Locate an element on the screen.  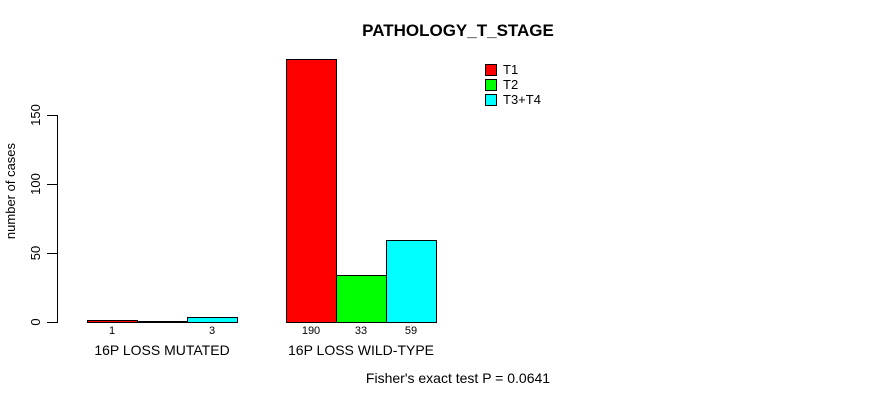
bar-value-label: 59 is located at coordinates (411, 331).